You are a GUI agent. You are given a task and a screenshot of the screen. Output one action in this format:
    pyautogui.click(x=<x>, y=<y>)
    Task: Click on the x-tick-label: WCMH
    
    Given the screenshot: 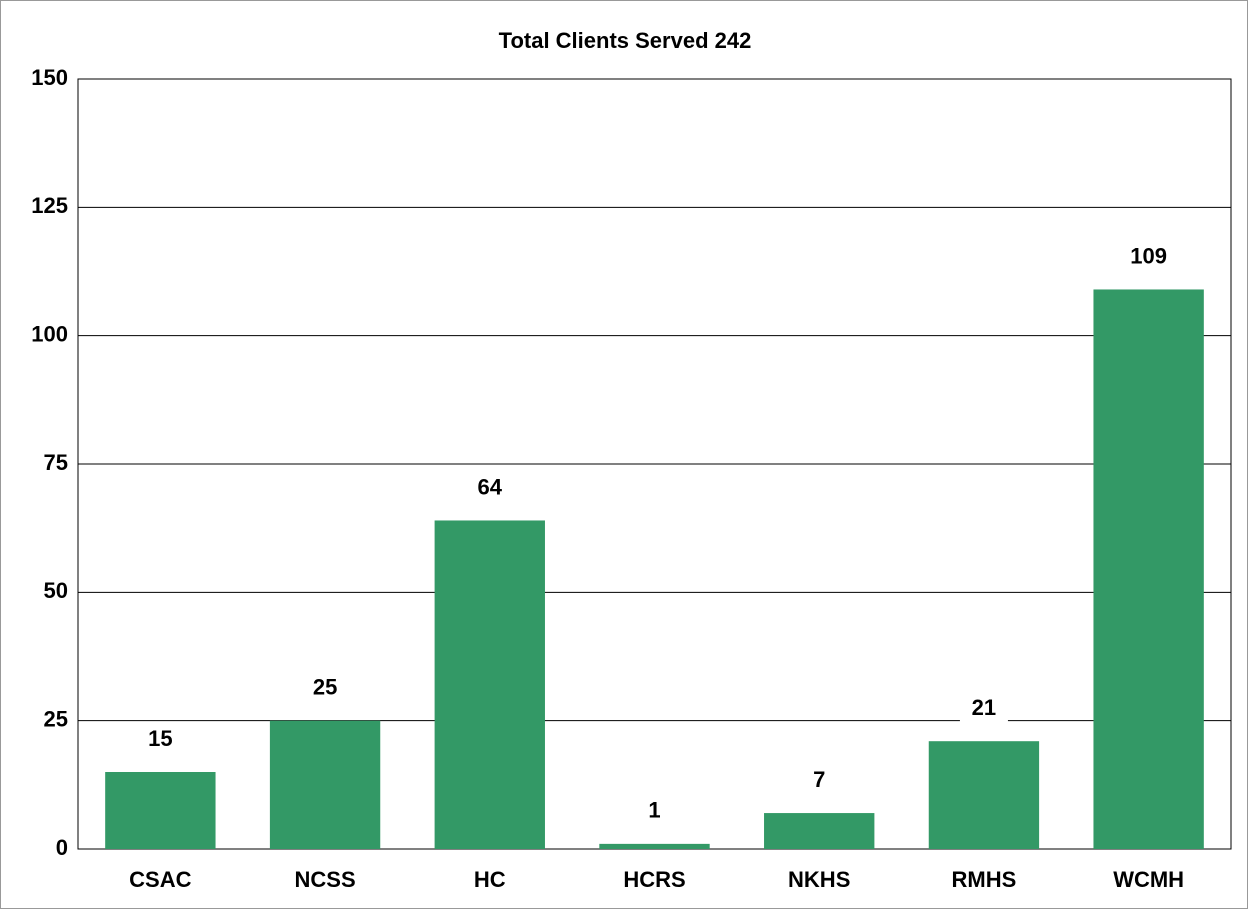 What is the action you would take?
    pyautogui.click(x=1148, y=879)
    